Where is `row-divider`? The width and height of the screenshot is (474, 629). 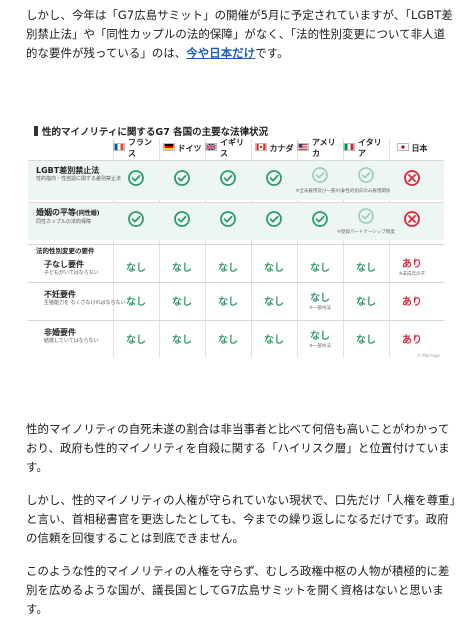
row-divider is located at coordinates (236, 202).